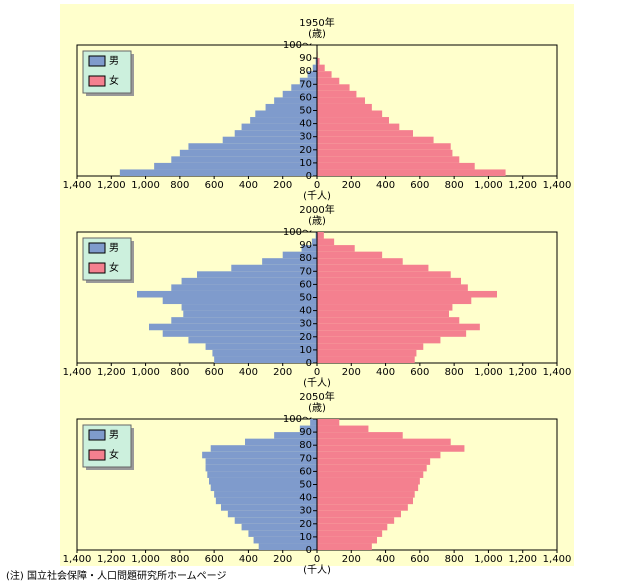 The image size is (620, 584). Describe the element at coordinates (305, 458) in the screenshot. I see `y-tick-label: 70` at that location.